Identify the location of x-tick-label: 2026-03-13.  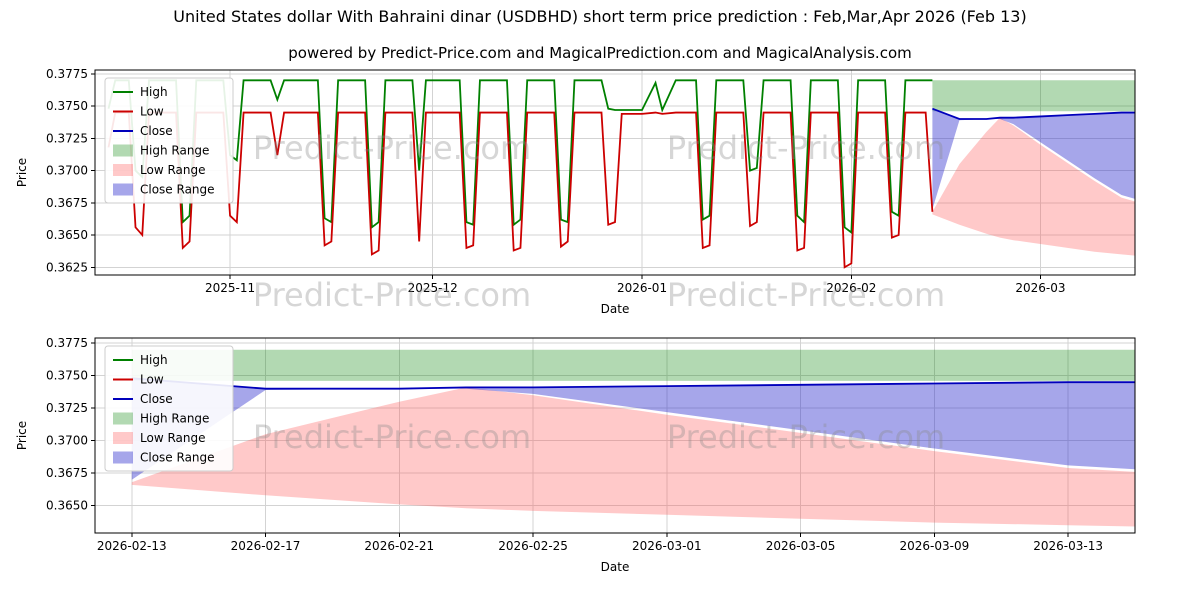
(1068, 546).